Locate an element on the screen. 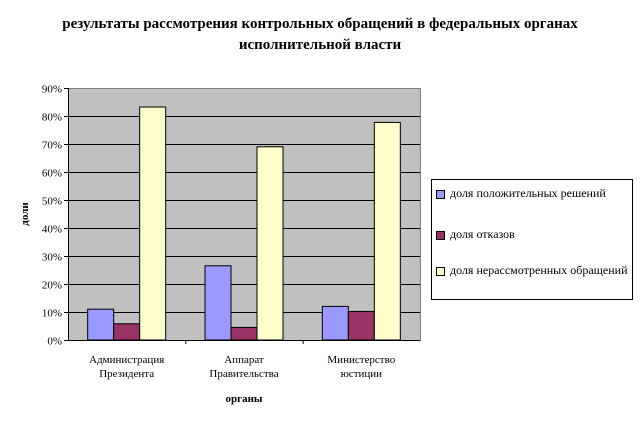 The height and width of the screenshot is (423, 640). legend-item: доля положительных решений is located at coordinates (533, 193).